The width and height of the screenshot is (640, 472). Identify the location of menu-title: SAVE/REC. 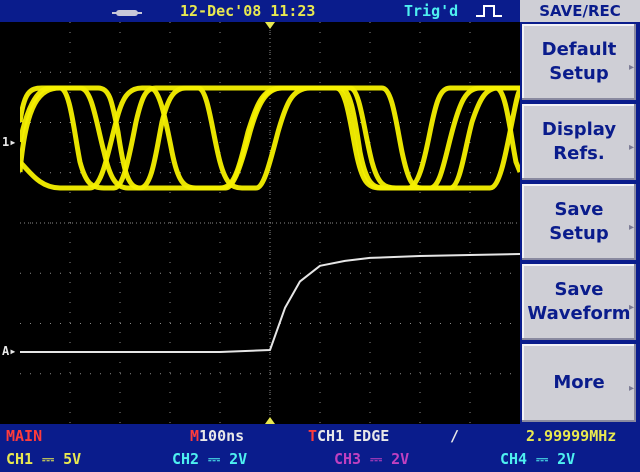
(580, 12).